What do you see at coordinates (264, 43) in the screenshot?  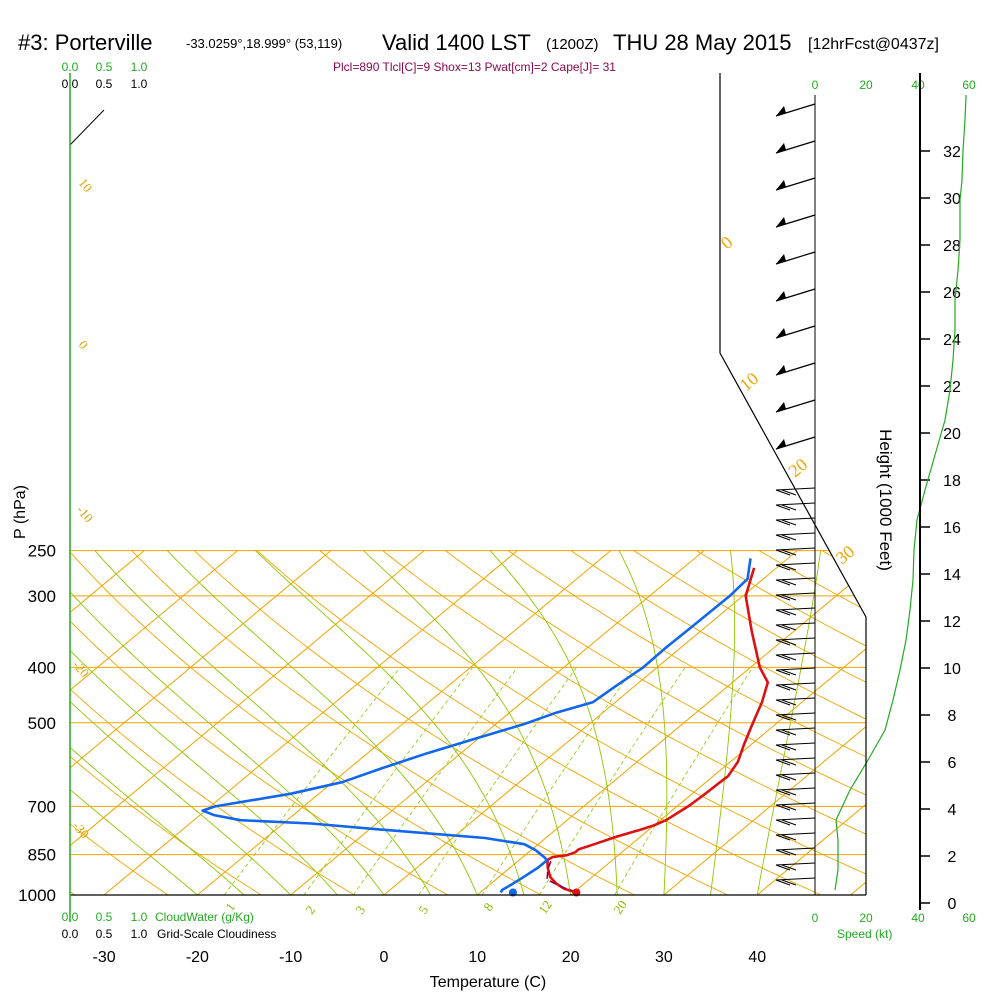 I see `station-coords: -33.0259°,18.999° (53,119)` at bounding box center [264, 43].